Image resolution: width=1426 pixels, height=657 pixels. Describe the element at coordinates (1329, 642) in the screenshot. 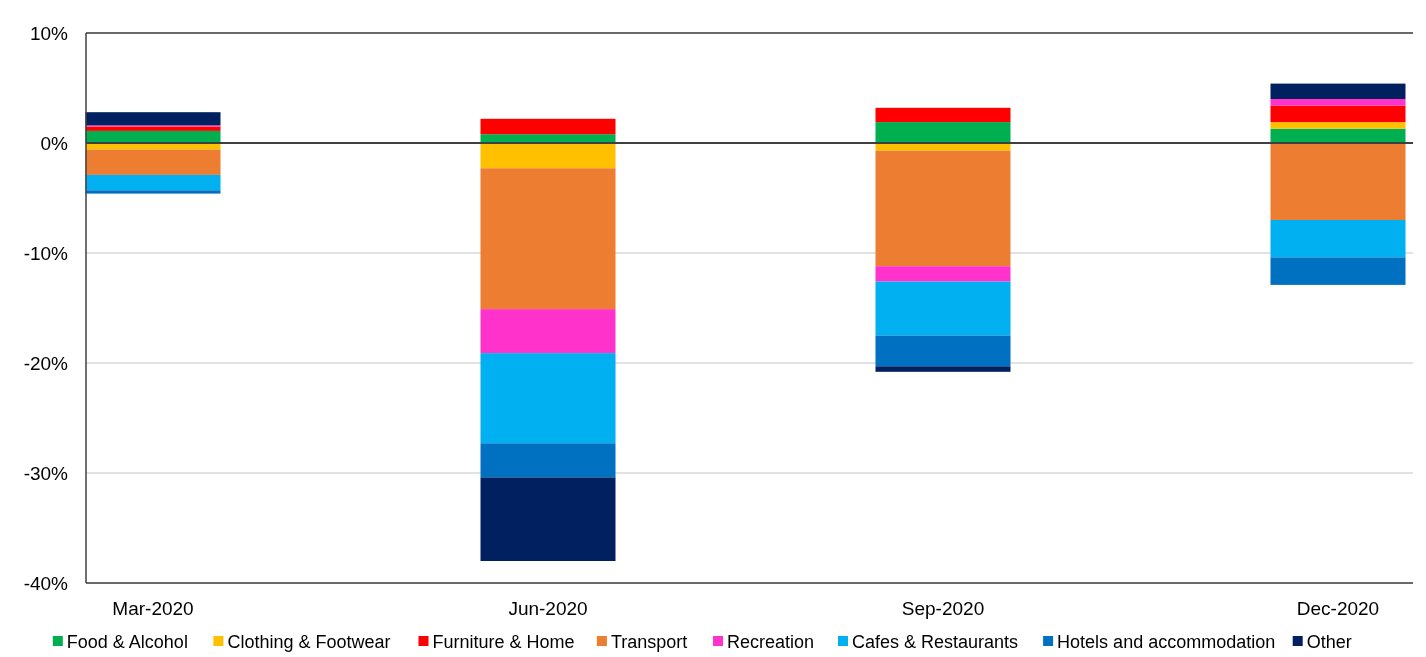

I see `legend-label: Other` at that location.